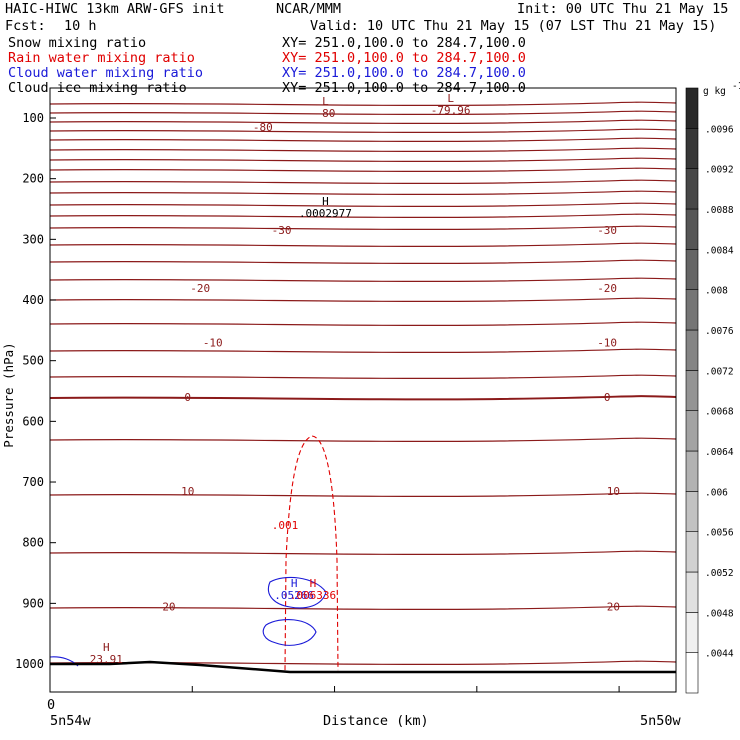 This screenshot has width=740, height=740. What do you see at coordinates (311, 553) in the screenshot?
I see `rain-contour` at bounding box center [311, 553].